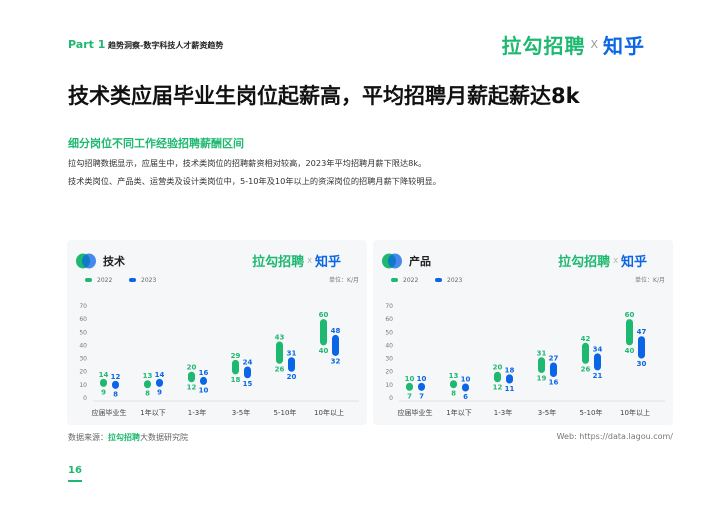 The height and width of the screenshot is (515, 703). What do you see at coordinates (83, 306) in the screenshot?
I see `y-tick-label: 70` at bounding box center [83, 306].